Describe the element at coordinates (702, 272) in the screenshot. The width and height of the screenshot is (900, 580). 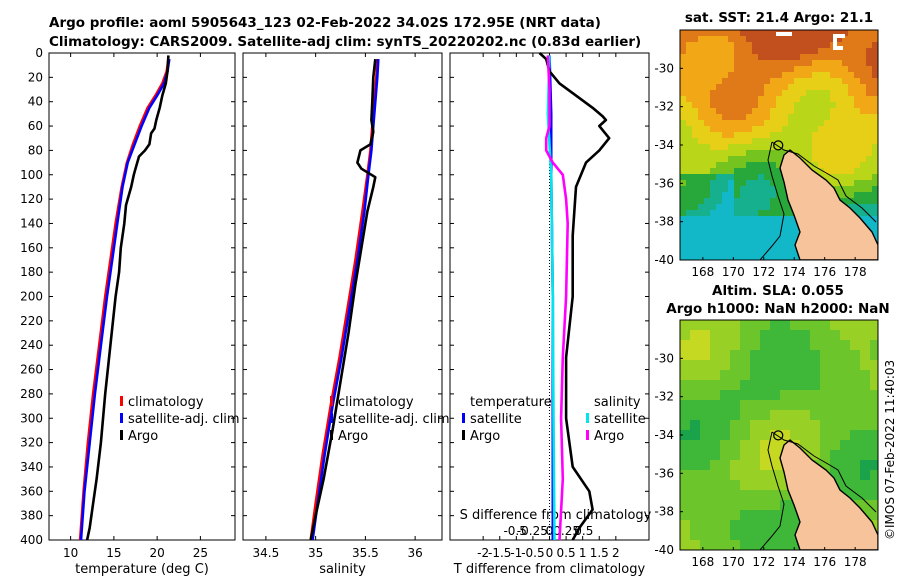
I see `sst-lon-tick-label: 168` at that location.